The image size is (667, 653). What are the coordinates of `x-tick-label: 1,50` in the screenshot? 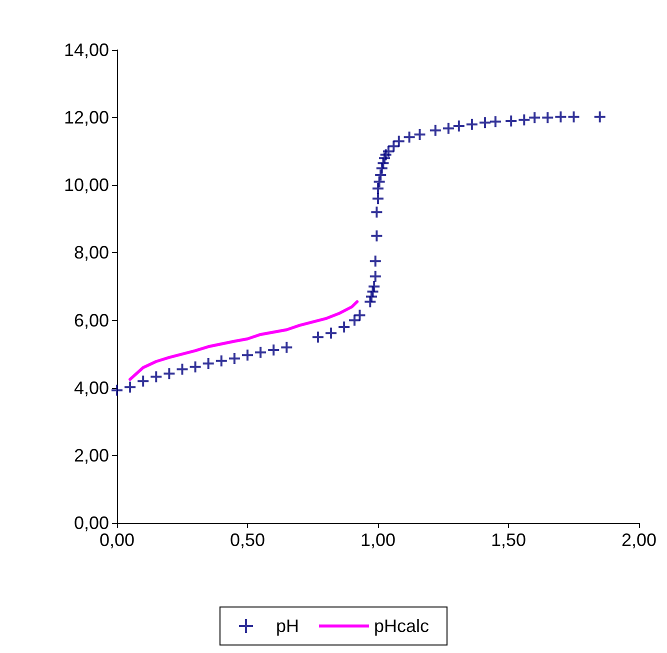 It's located at (508, 540).